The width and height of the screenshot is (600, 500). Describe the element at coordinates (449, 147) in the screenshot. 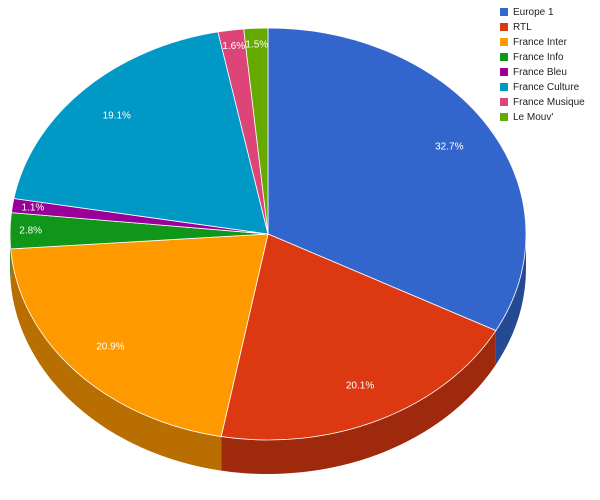

I see `value-label: 32.7%` at that location.